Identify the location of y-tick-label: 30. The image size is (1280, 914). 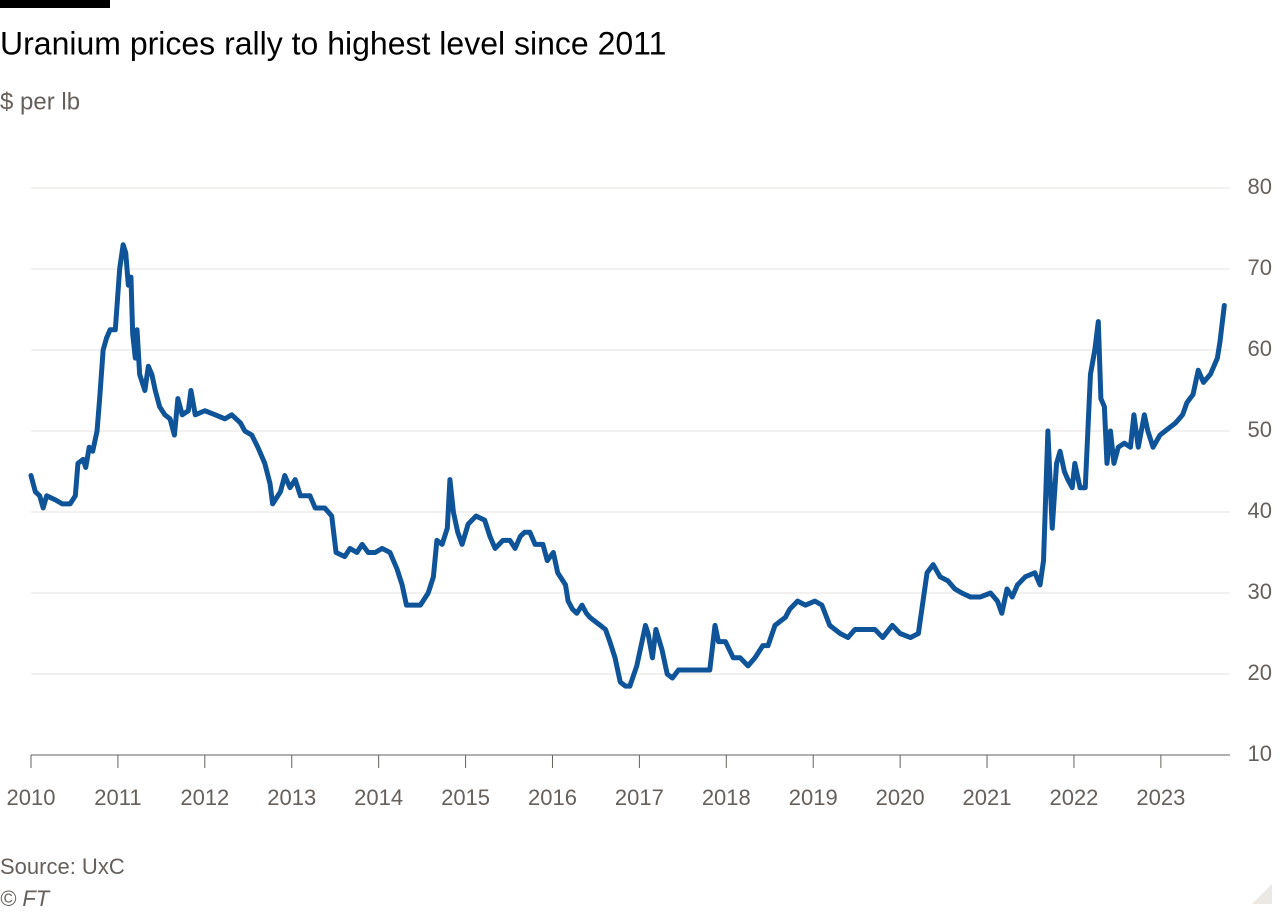
(1260, 591).